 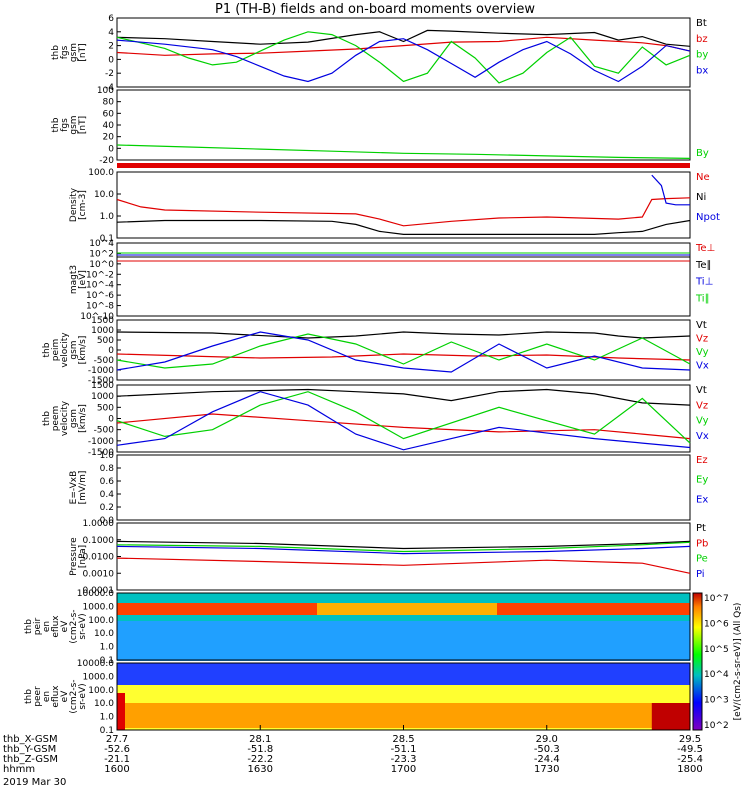 What do you see at coordinates (116, 769) in the screenshot?
I see `x-axis-value: 1600` at bounding box center [116, 769].